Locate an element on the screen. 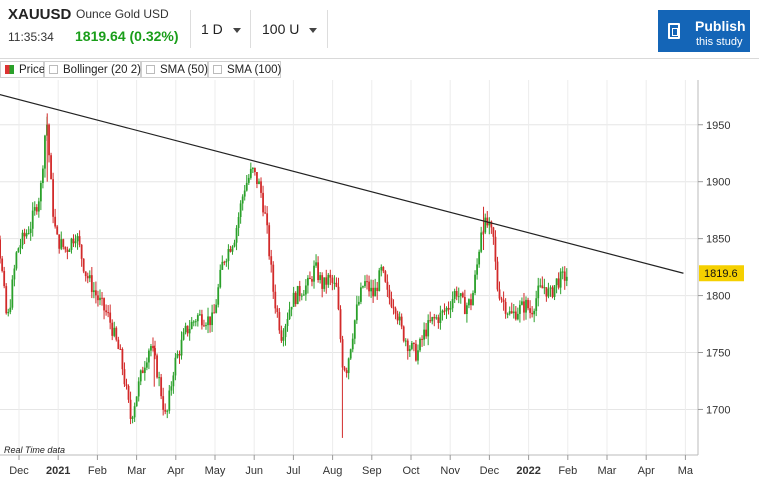 The height and width of the screenshot is (481, 759). y-tick-label: 1800 is located at coordinates (718, 297).